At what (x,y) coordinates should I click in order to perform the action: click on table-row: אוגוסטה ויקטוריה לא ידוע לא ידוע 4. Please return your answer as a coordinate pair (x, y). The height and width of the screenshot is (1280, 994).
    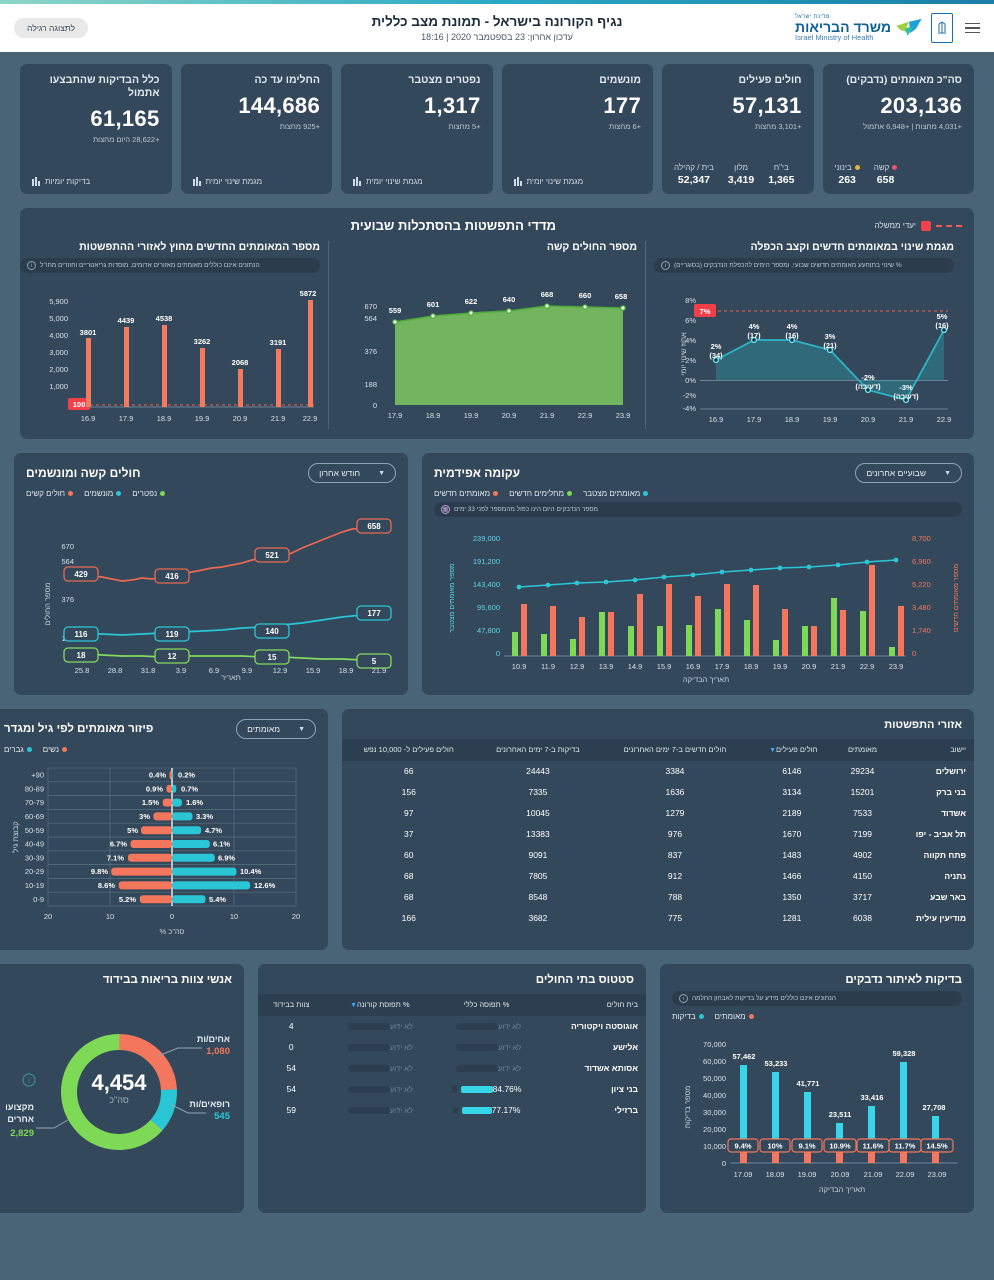
    Looking at the image, I should click on (452, 1026).